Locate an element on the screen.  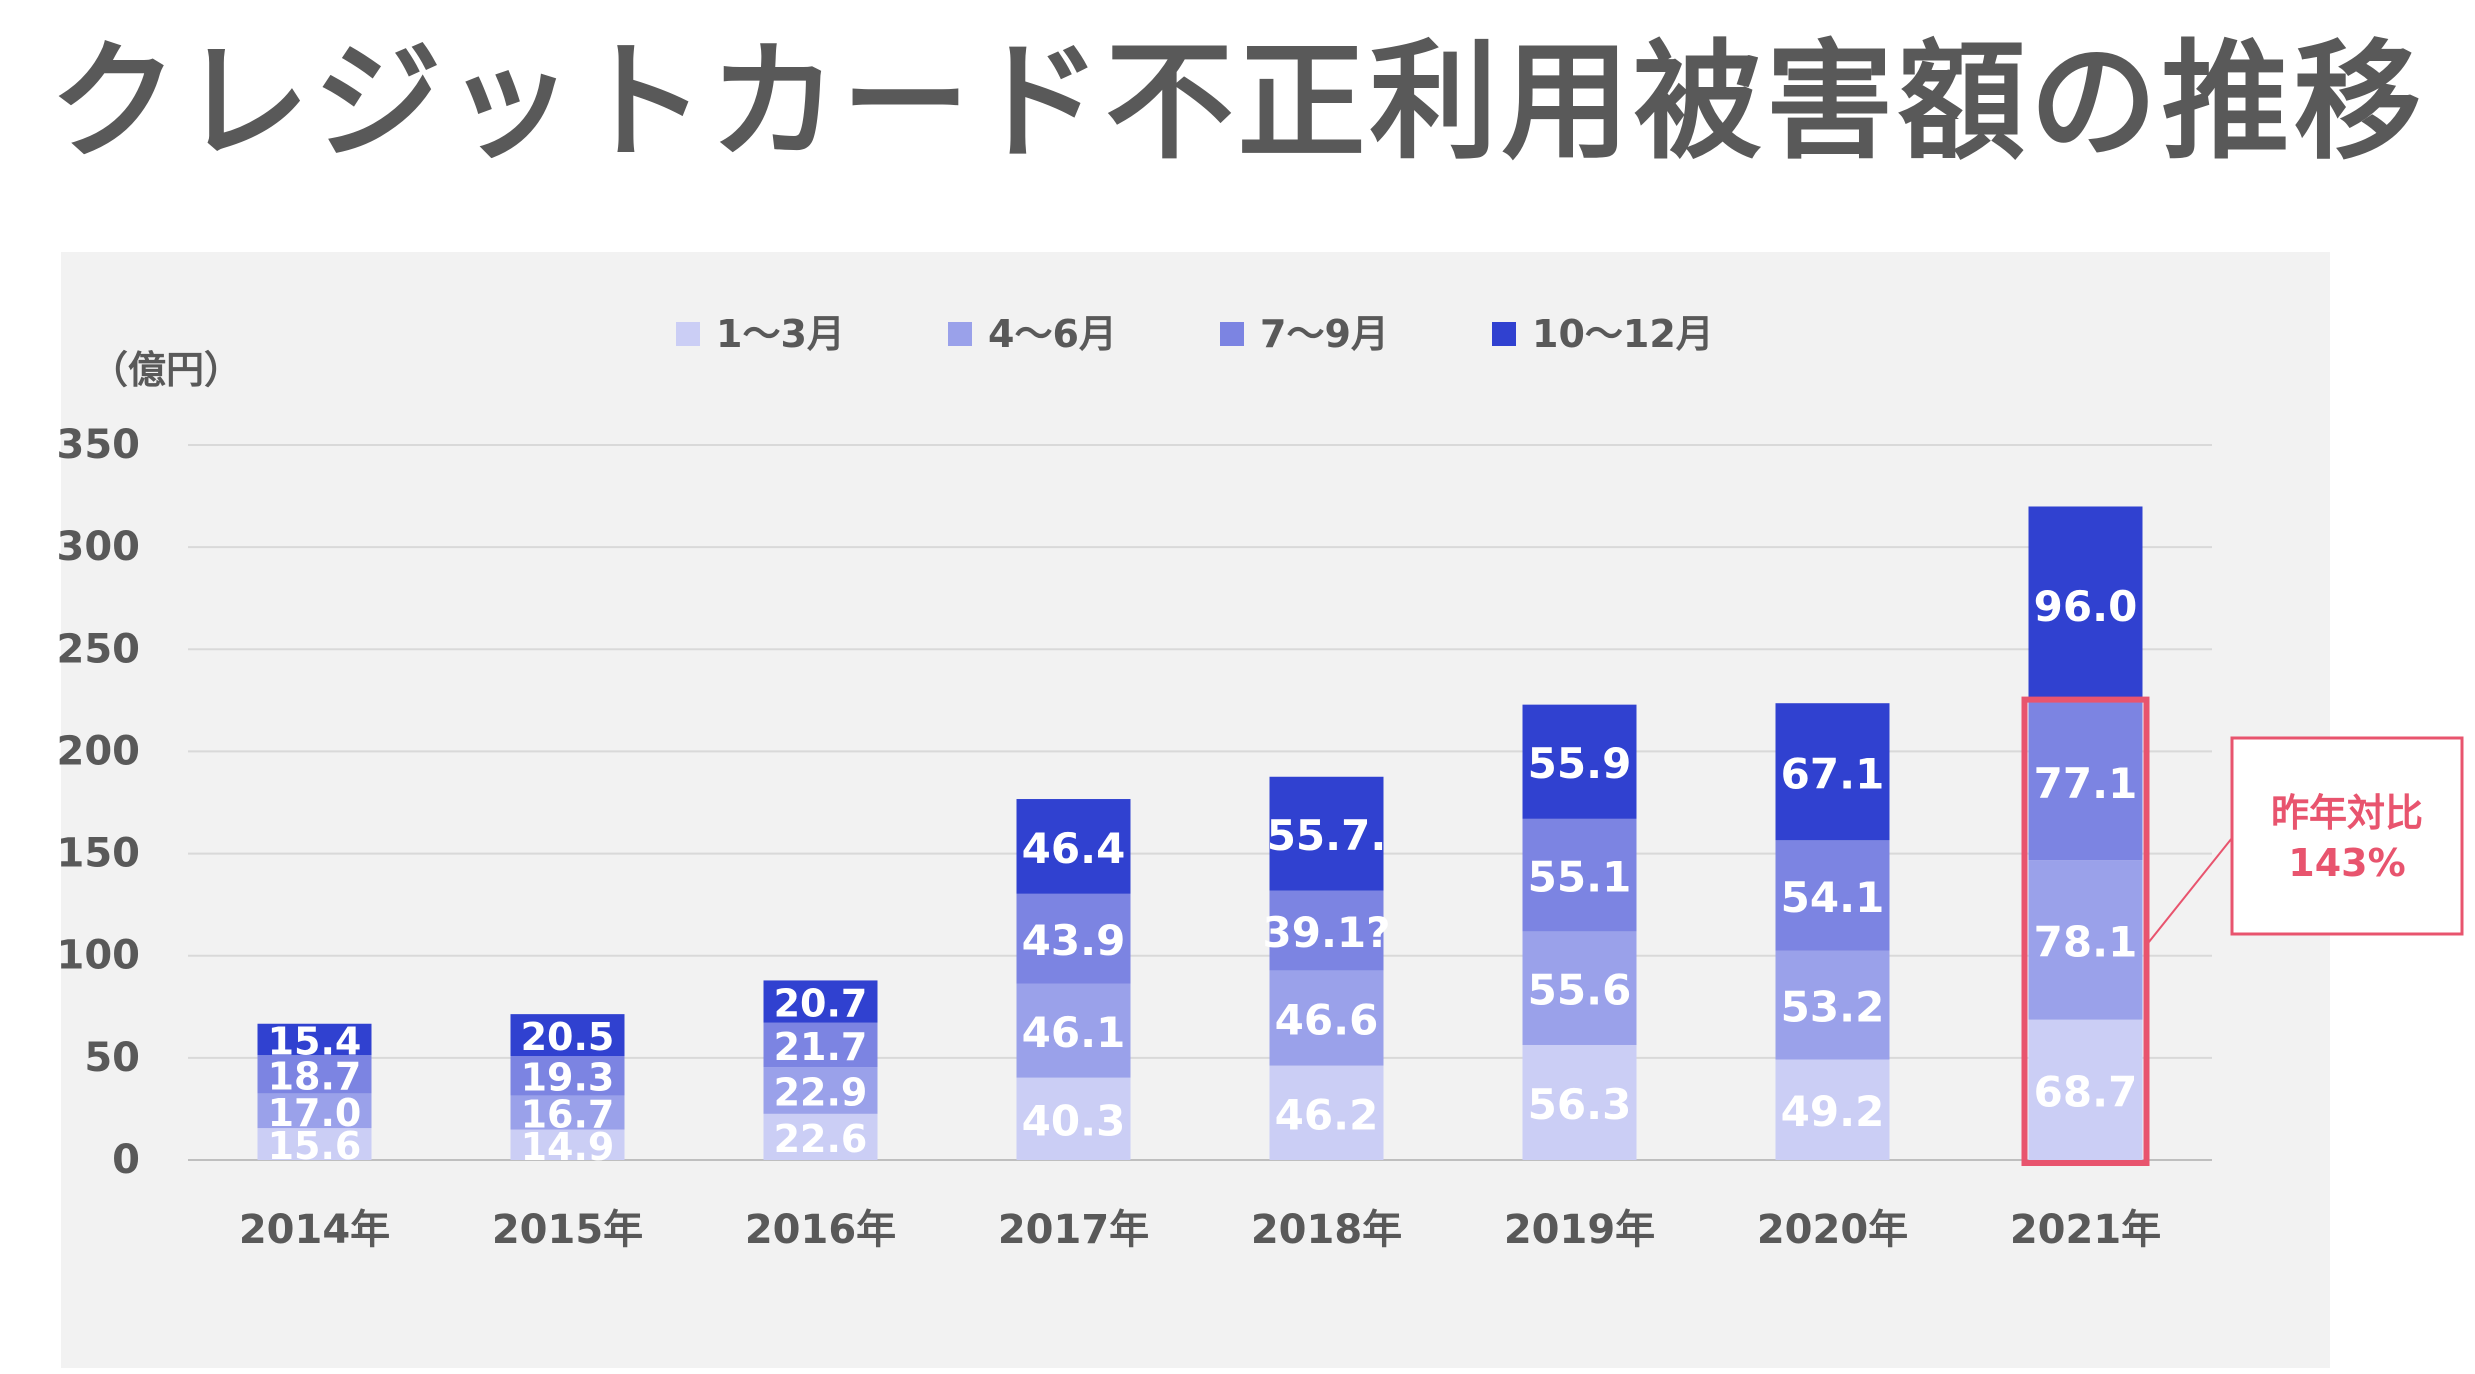
data-label: 22.9 is located at coordinates (821, 1092).